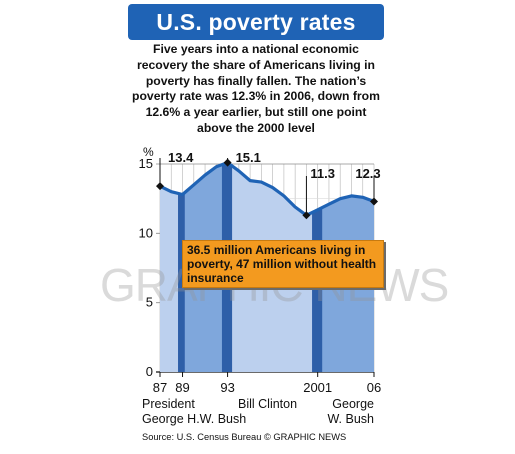 This screenshot has height=454, width=515. I want to click on data-label: 13.4, so click(181, 157).